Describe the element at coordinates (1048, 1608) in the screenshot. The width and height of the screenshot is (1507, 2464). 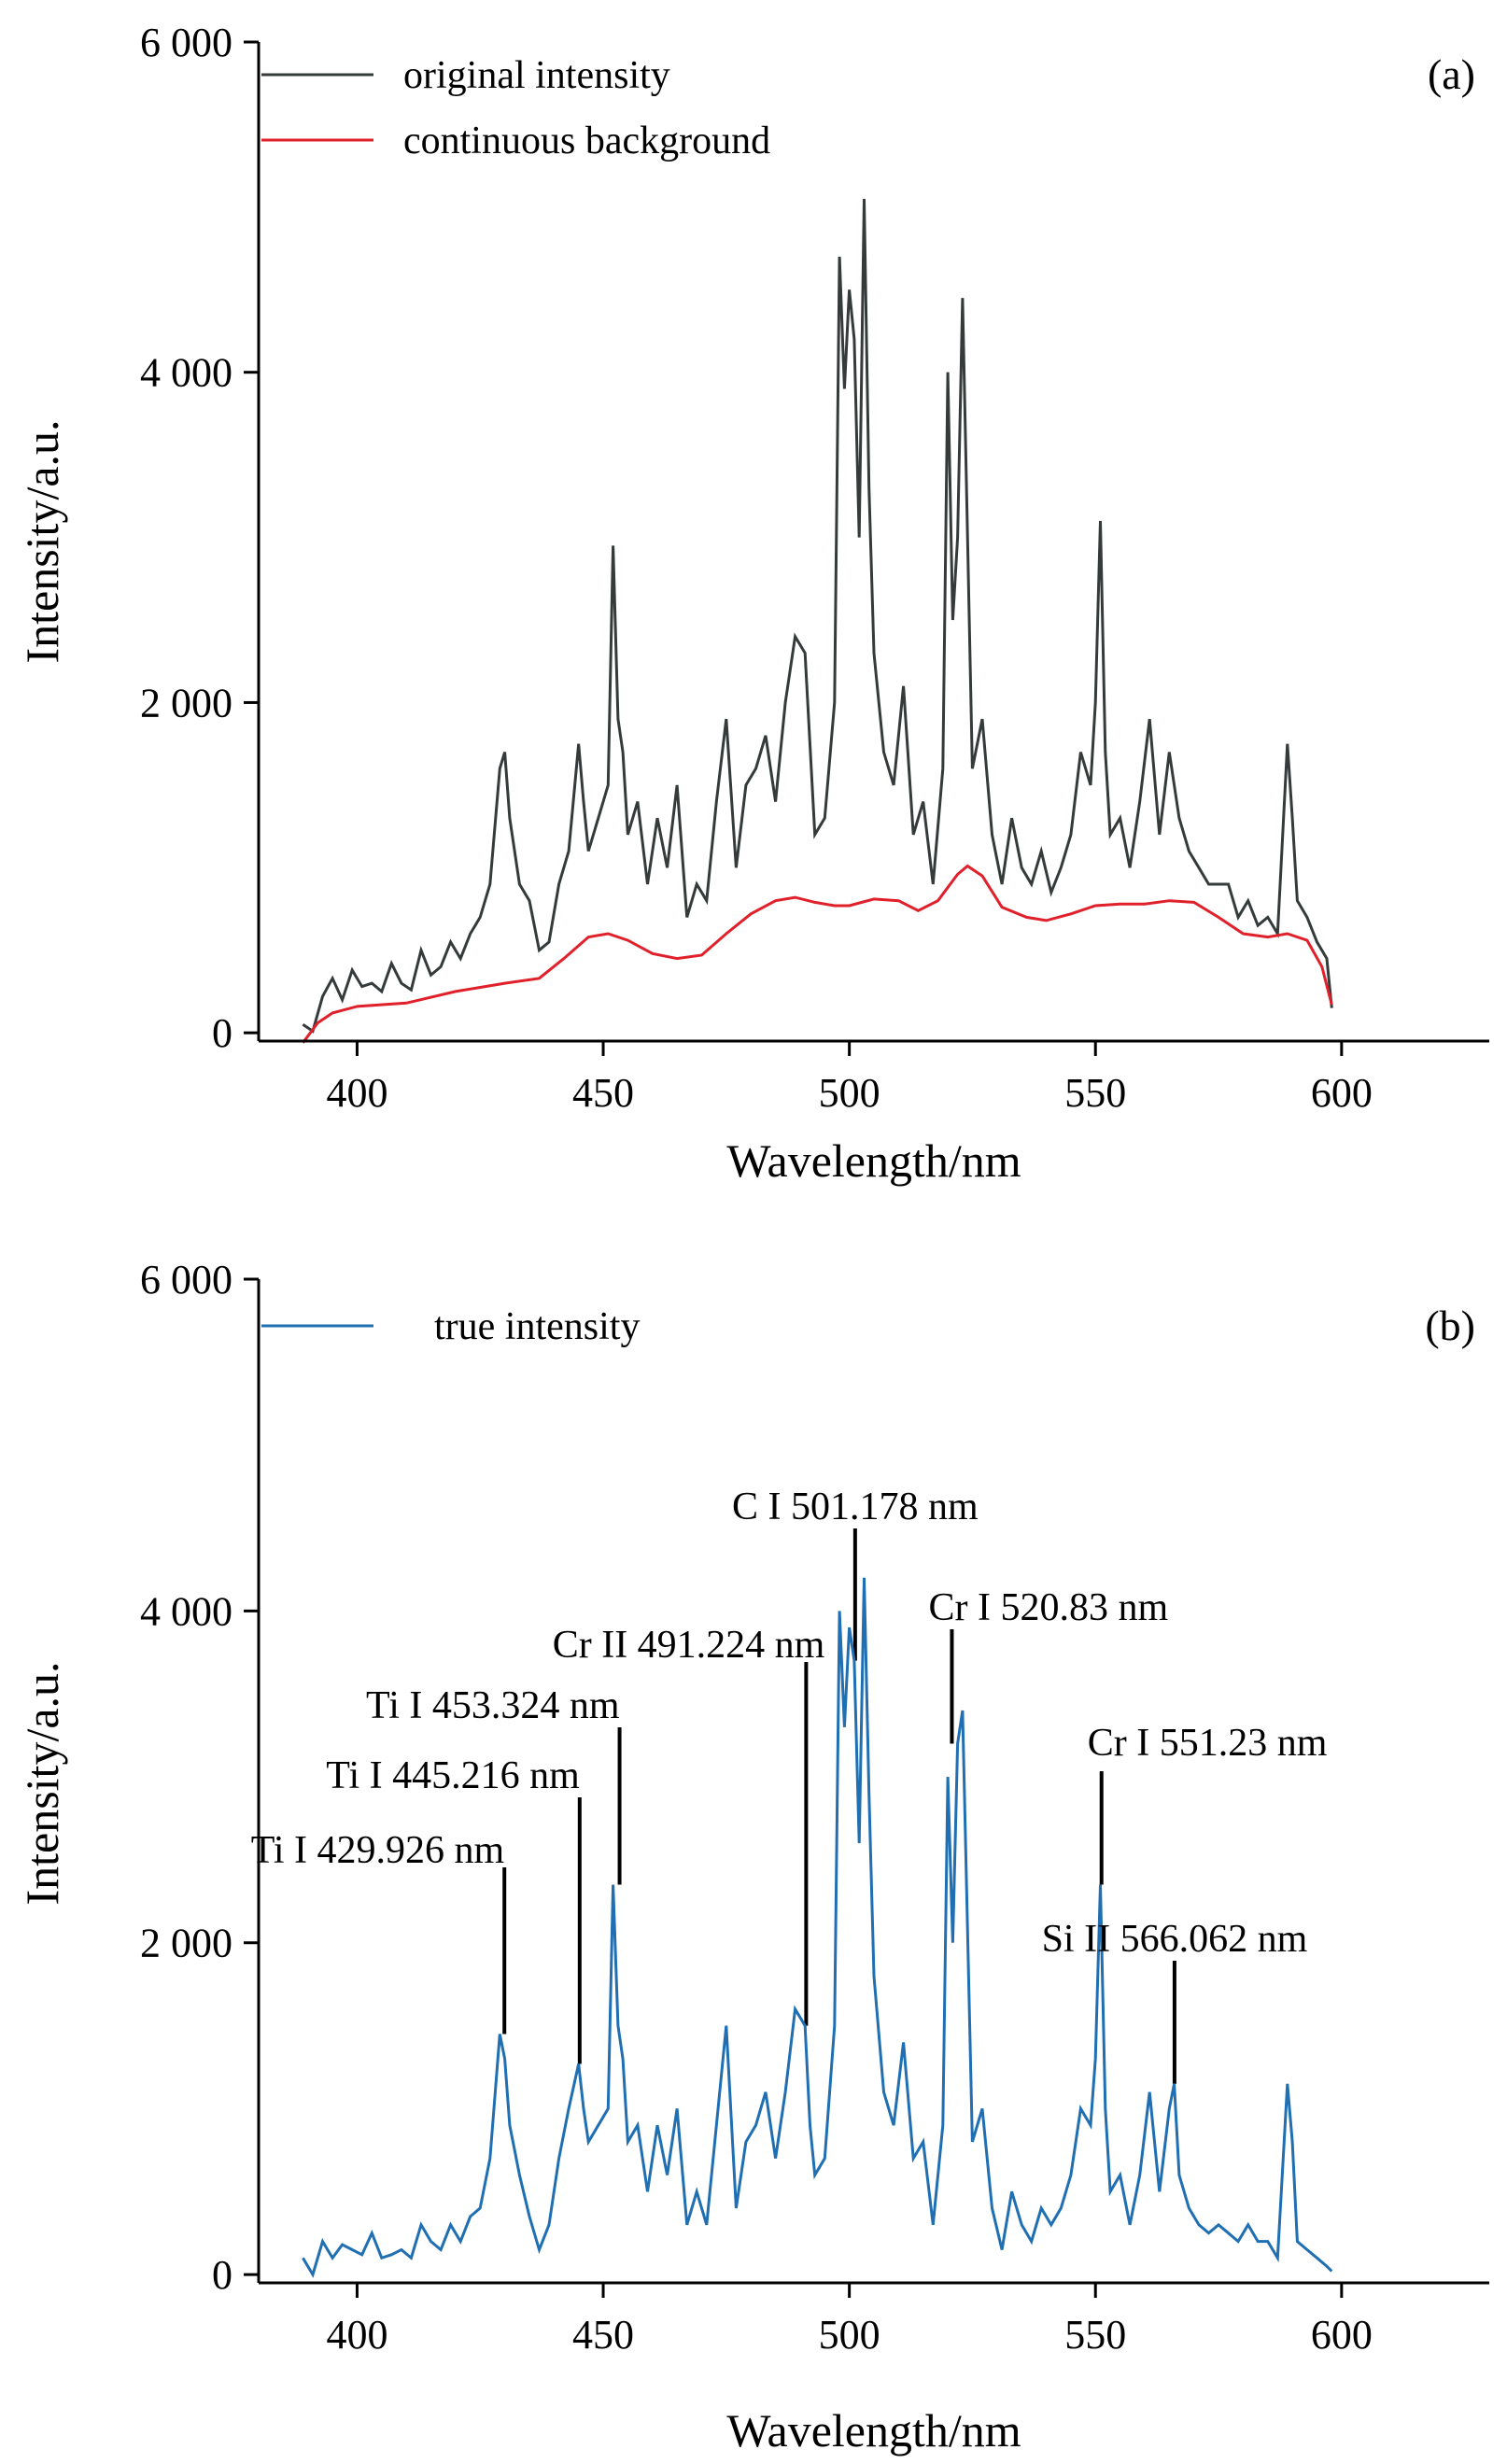
I see `annotation-label: Cr I 520.83 nm` at that location.